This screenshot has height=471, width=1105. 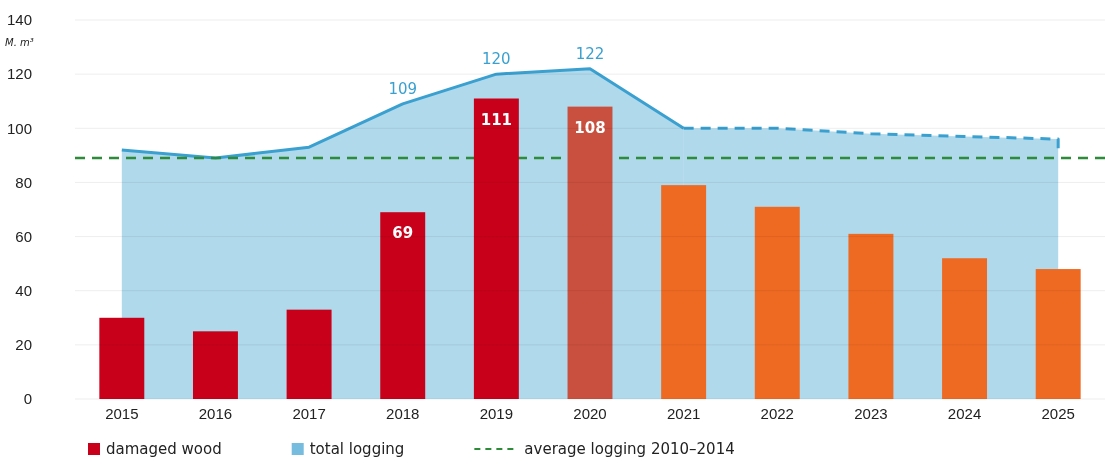 I want to click on y-tick-label: 100, so click(x=19, y=128).